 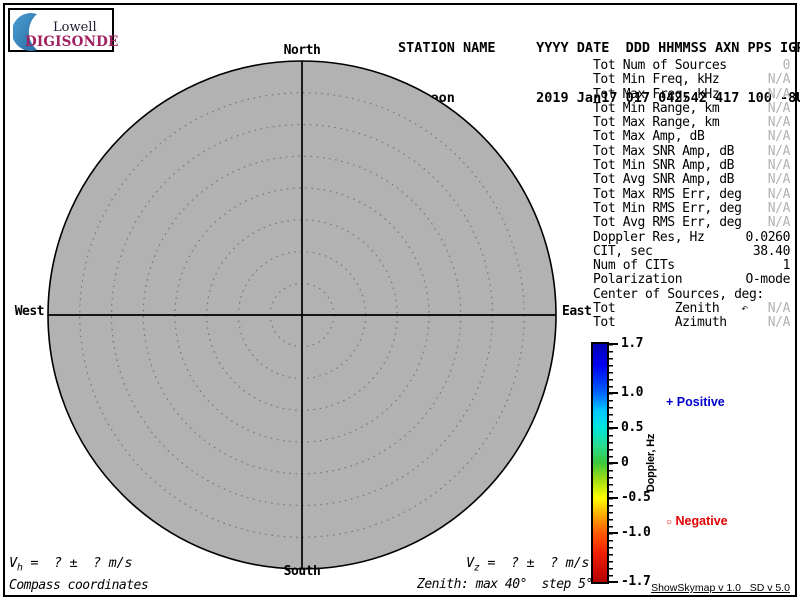 I want to click on colorbar-tick-label: 0.5, so click(x=632, y=427).